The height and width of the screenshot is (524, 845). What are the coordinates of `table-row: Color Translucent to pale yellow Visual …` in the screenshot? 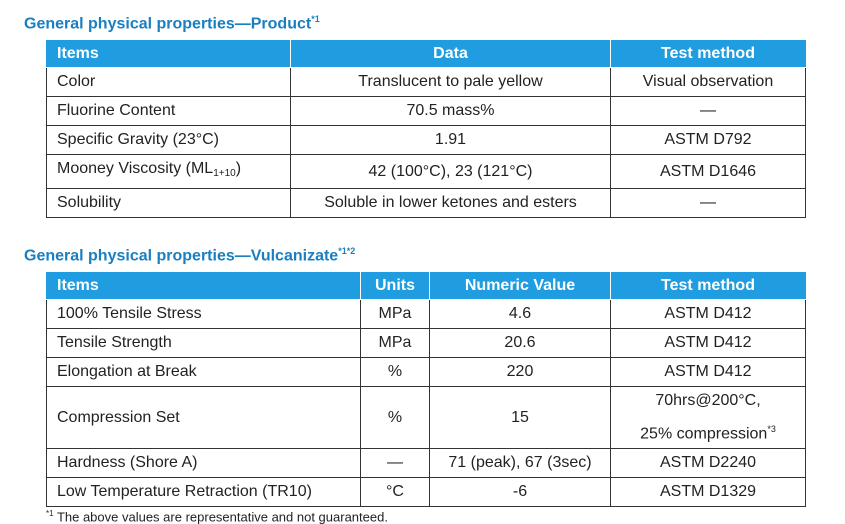 It's located at (426, 82).